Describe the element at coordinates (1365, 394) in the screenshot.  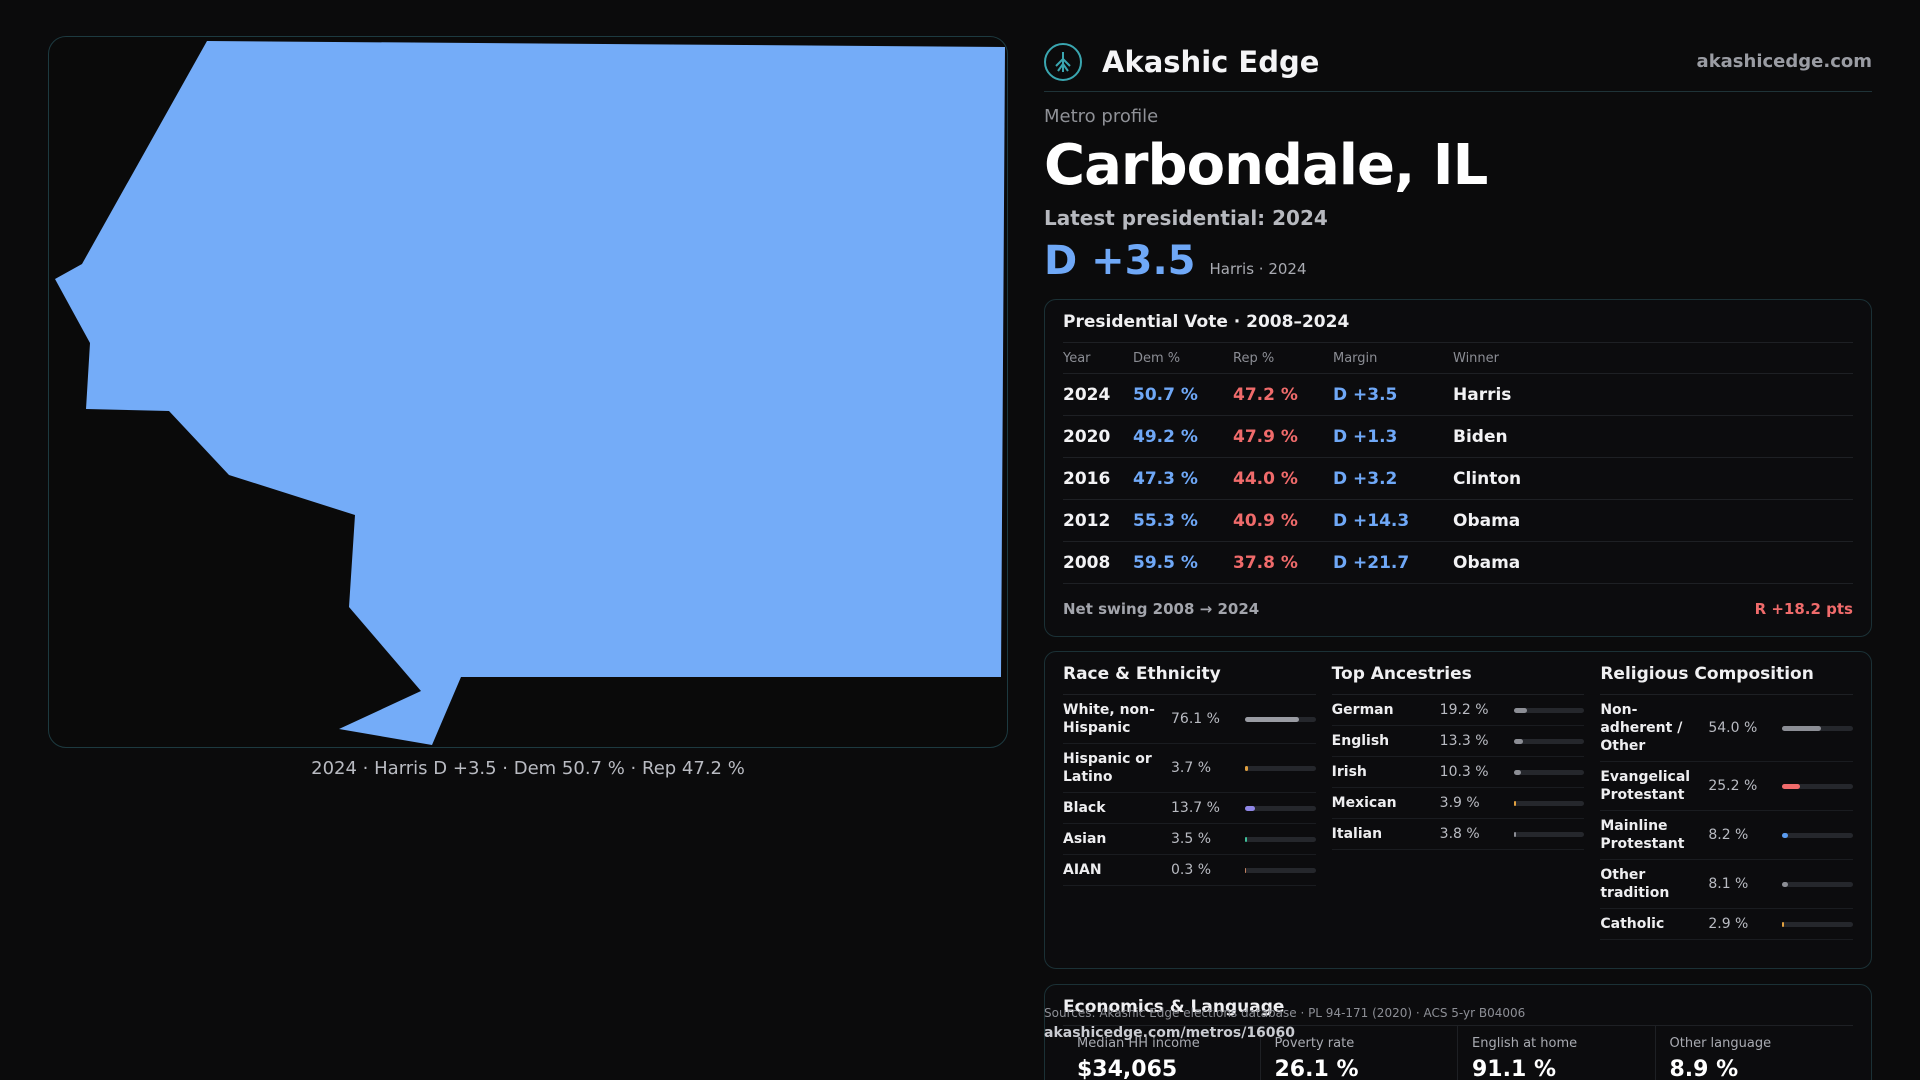
I see `margin-cell: D +3.5` at that location.